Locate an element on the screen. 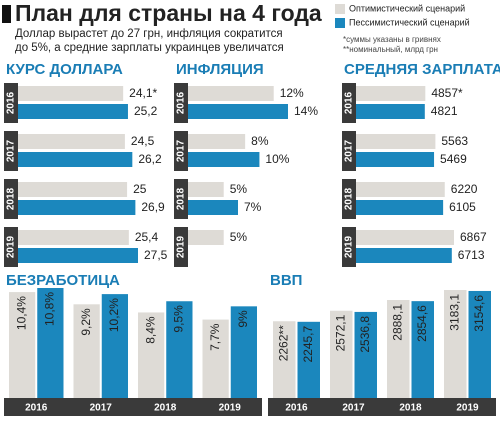 This screenshot has height=433, width=500. value-label: 2536,8 is located at coordinates (365, 334).